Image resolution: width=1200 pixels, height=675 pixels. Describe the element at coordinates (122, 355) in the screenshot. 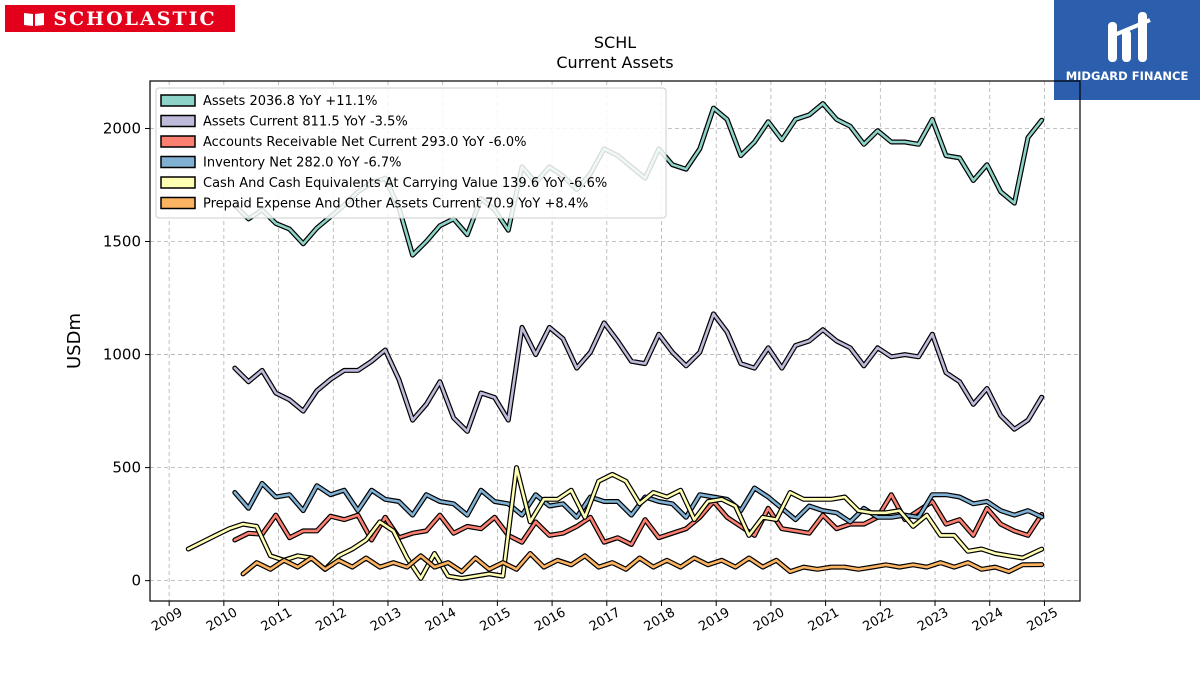

I see `y-tick-label: 1000` at that location.